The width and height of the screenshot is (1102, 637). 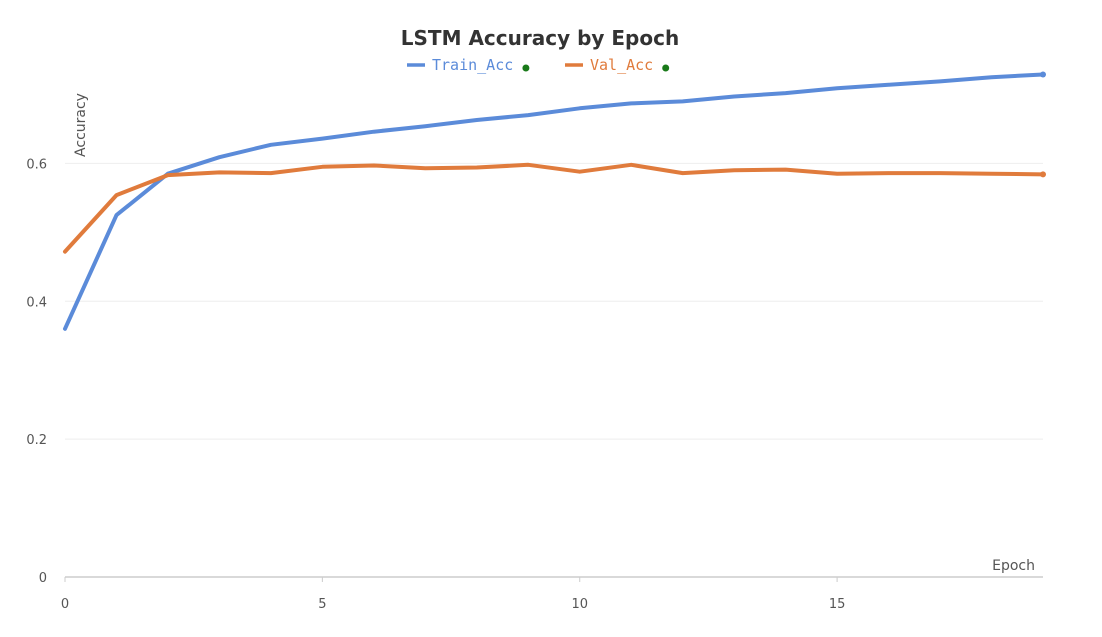 I want to click on x-tick-label: 10, so click(x=579, y=604).